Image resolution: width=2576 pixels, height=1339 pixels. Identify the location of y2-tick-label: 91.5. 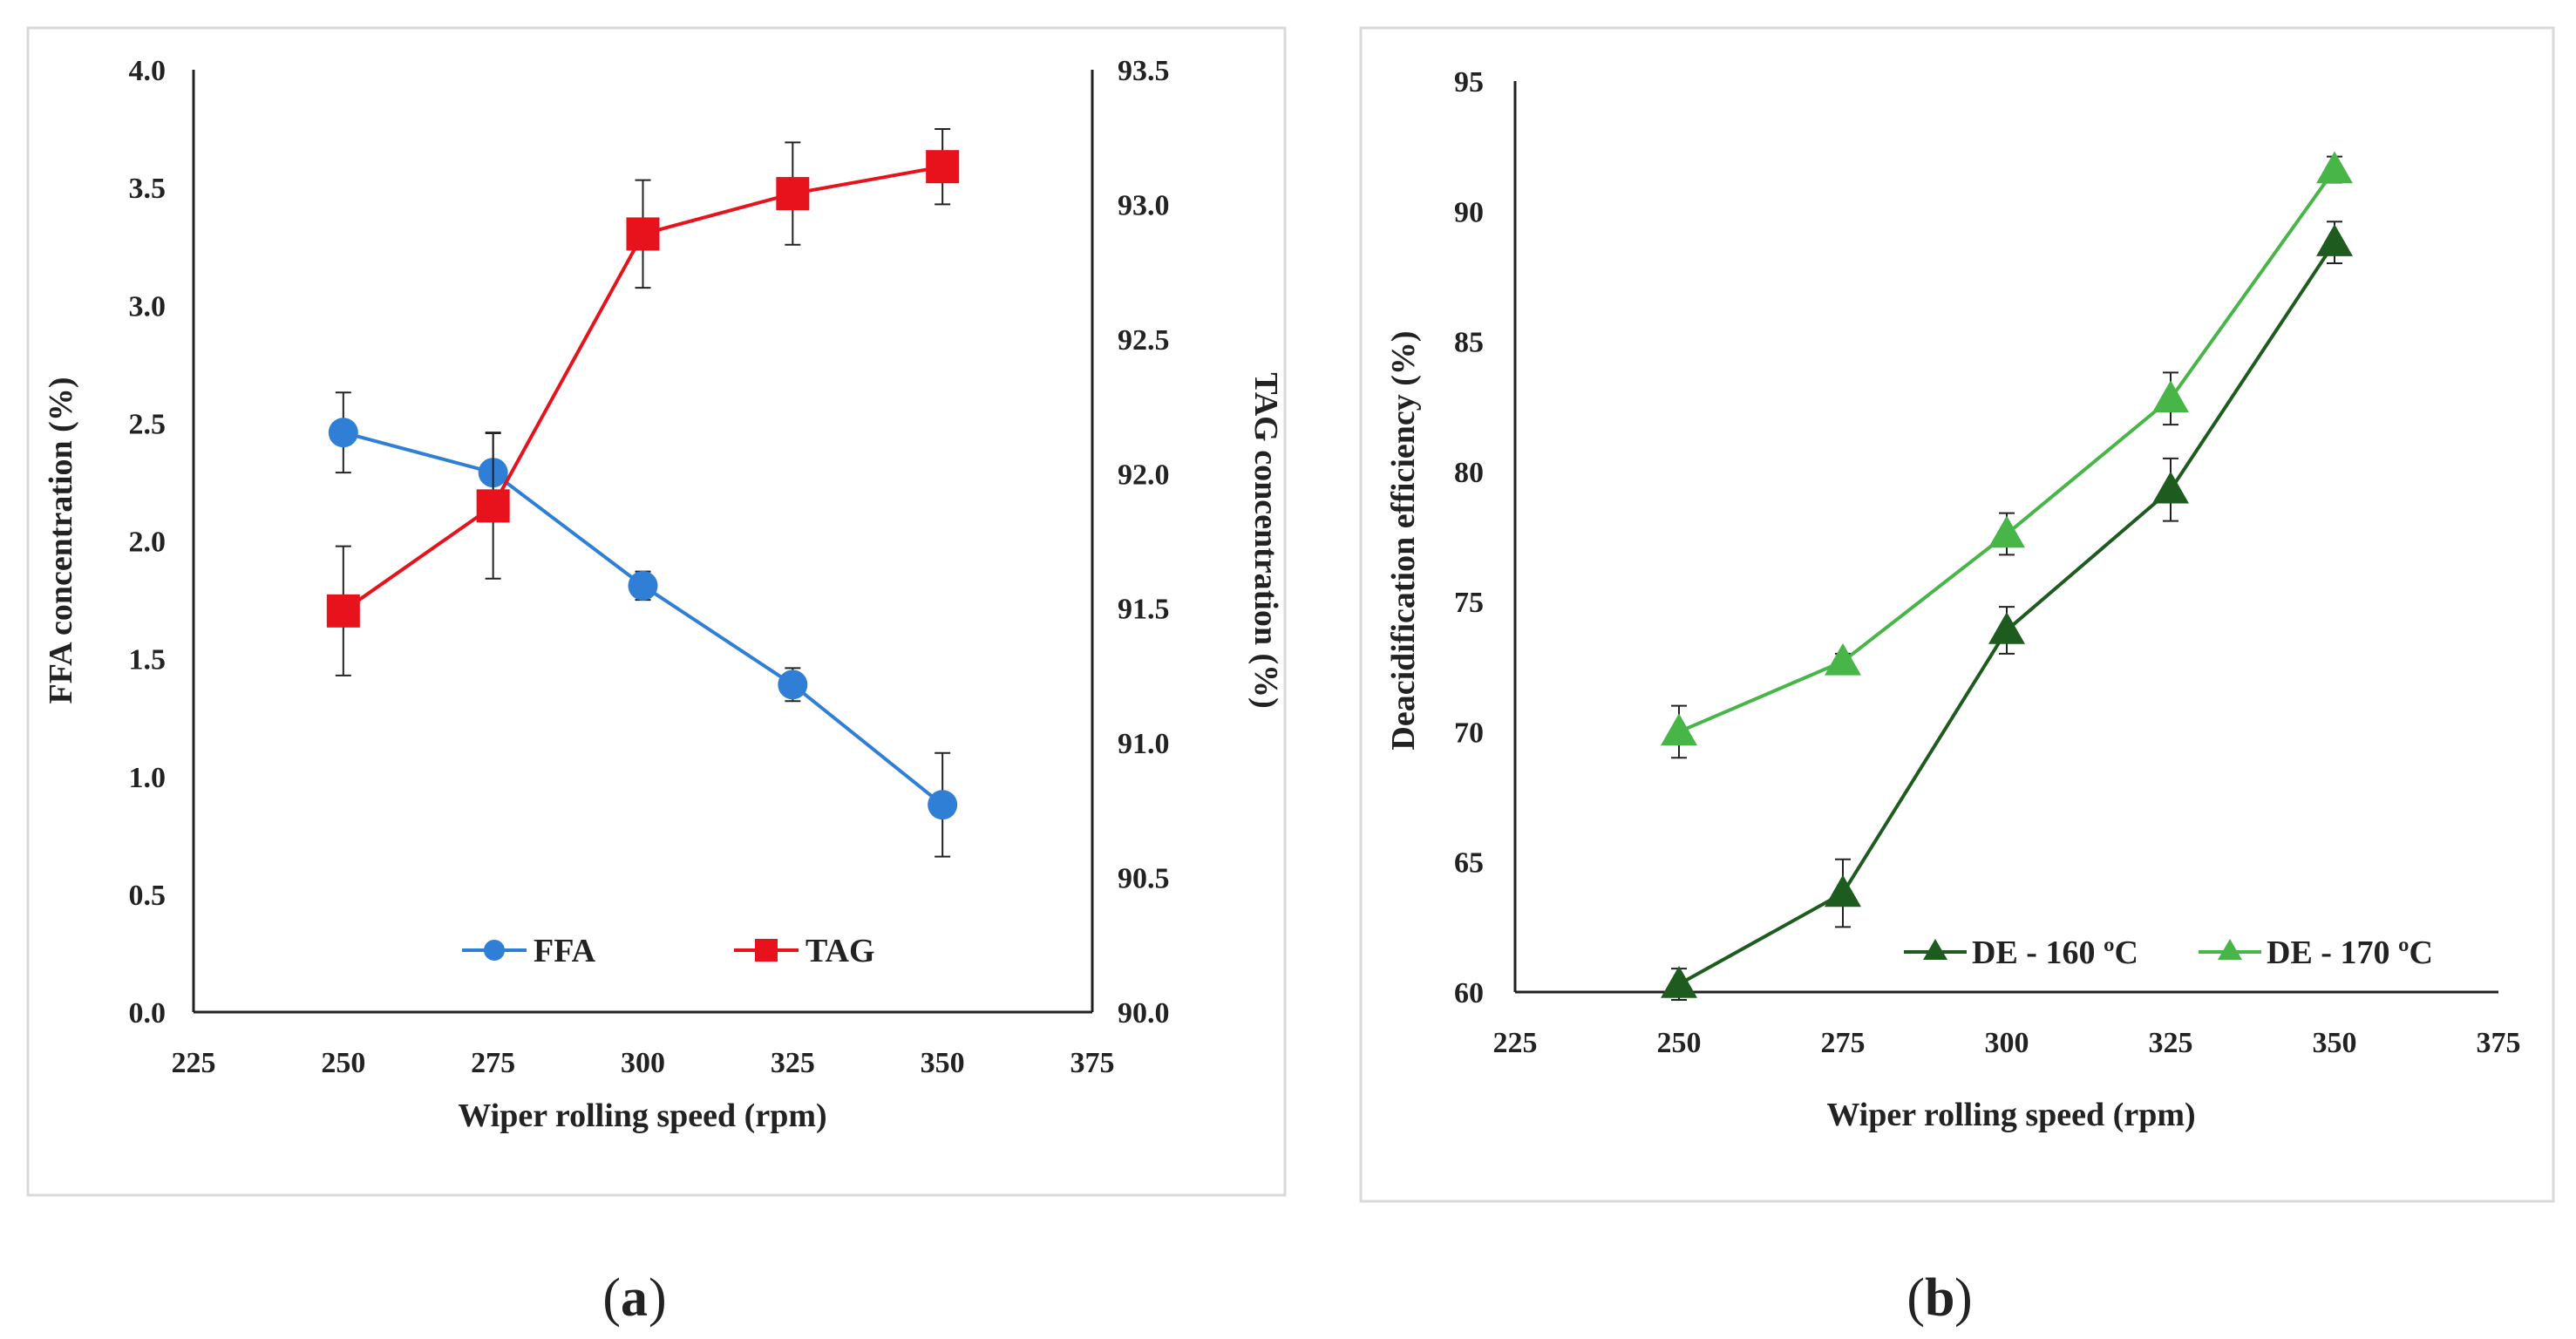
(1144, 610).